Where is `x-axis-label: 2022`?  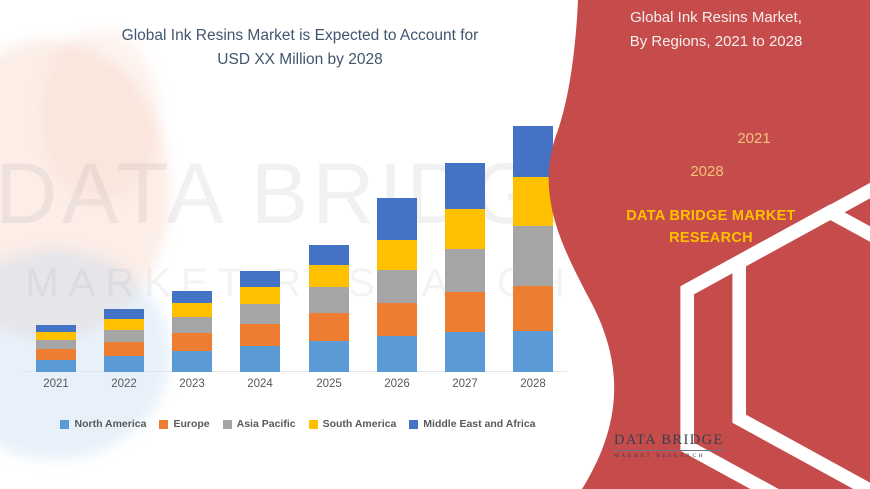 x-axis-label: 2022 is located at coordinates (124, 384).